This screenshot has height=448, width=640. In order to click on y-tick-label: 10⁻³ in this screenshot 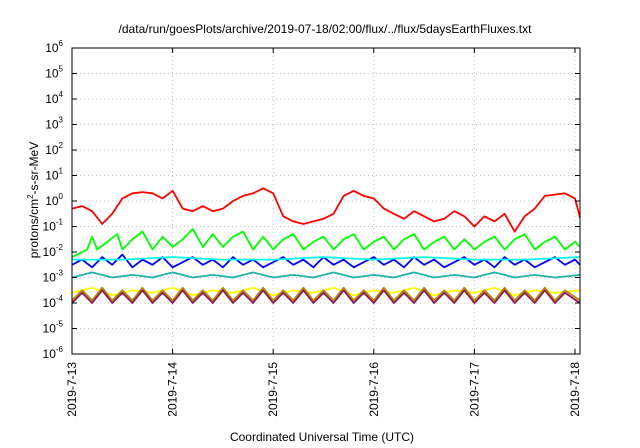, I will do `click(53, 277)`.